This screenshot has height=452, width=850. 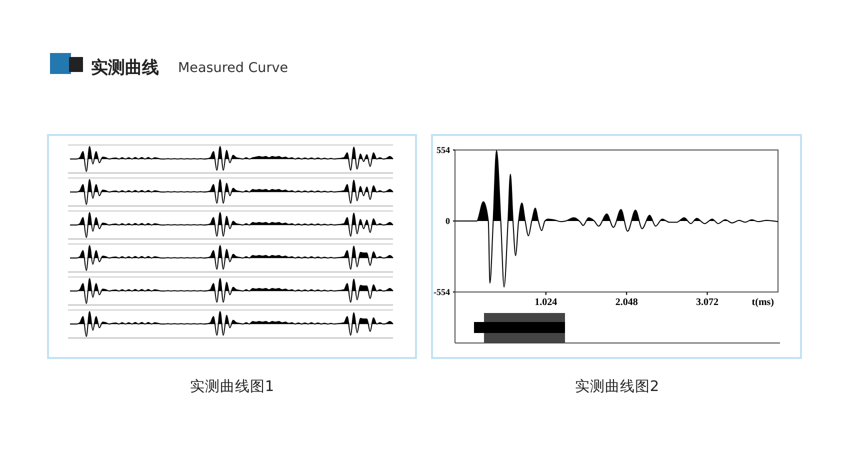 What do you see at coordinates (546, 302) in the screenshot?
I see `x-tick-label: 1.024` at bounding box center [546, 302].